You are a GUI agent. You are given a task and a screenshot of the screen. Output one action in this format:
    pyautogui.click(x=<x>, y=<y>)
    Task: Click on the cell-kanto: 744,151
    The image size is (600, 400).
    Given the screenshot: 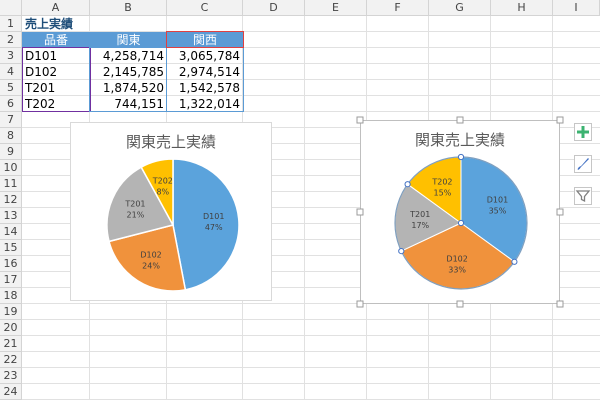 What is the action you would take?
    pyautogui.click(x=139, y=104)
    